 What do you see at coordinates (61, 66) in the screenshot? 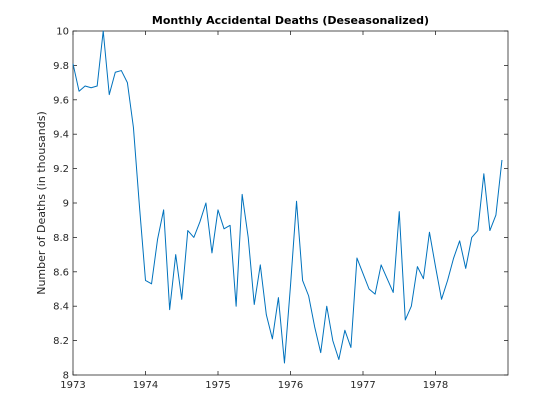
I see `y-tick-label: 9.8` at bounding box center [61, 66].